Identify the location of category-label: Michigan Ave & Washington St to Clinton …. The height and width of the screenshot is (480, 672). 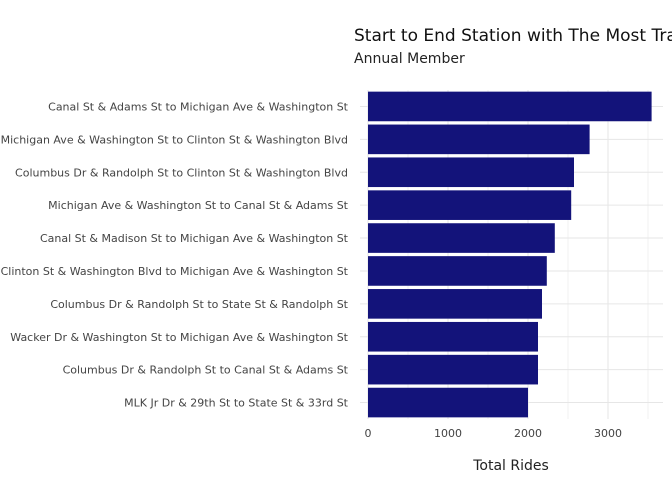
(174, 139).